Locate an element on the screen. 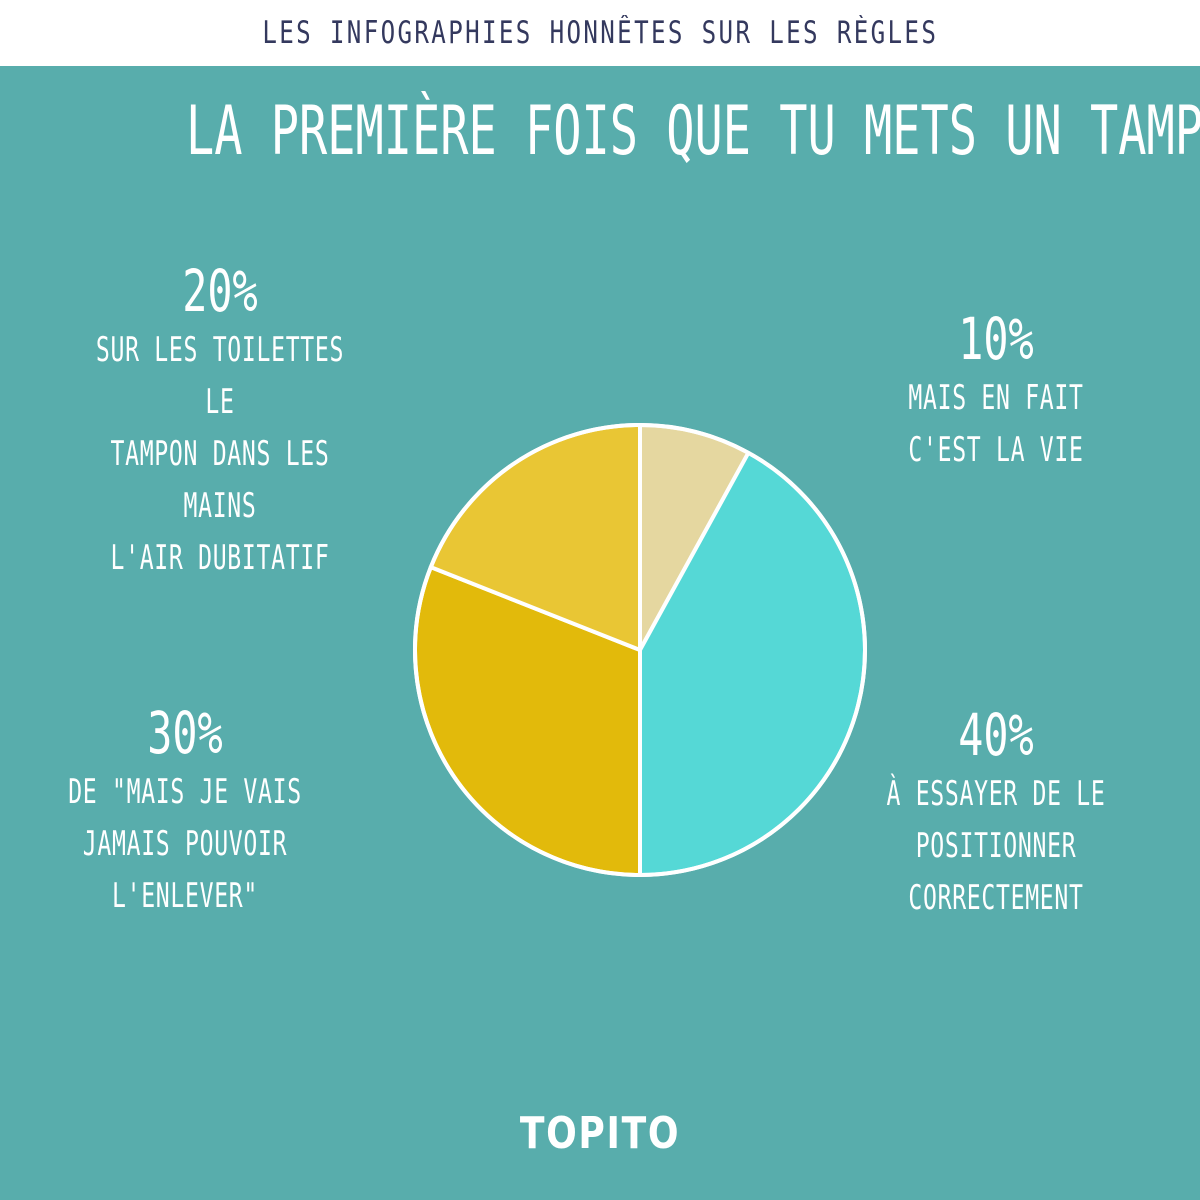  chart-title: LA PREMIÈRE FOIS QUE TU METS UN TAMPON is located at coordinates (693, 131).